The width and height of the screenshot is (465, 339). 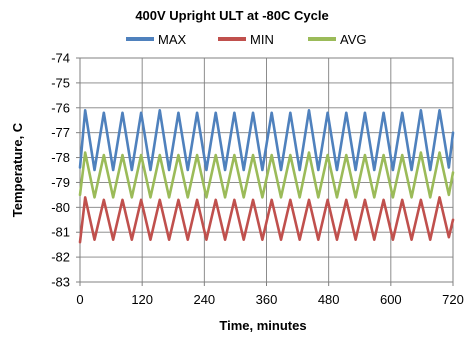 I want to click on y-tick-label: -79, so click(x=60, y=182).